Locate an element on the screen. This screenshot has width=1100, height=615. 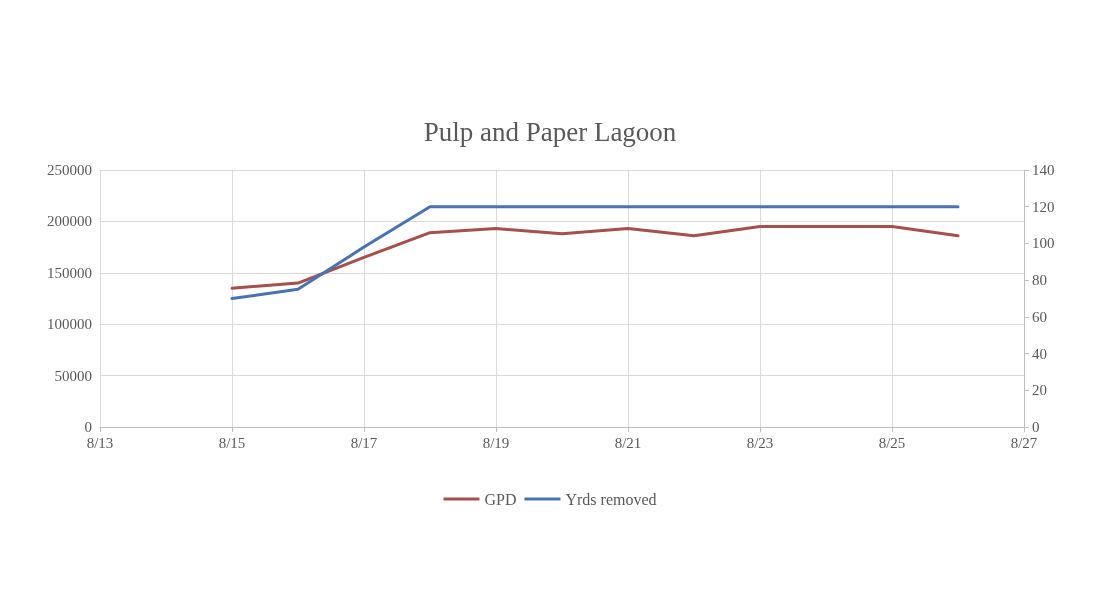
legend-label: Yrds removed is located at coordinates (611, 499).